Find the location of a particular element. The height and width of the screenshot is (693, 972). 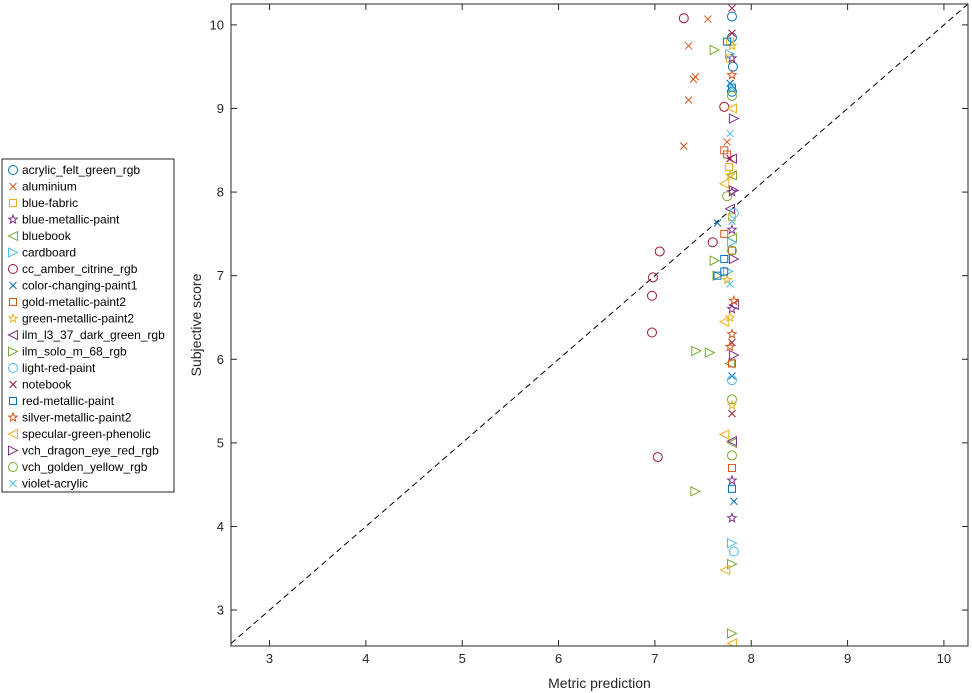

legend-entry-label: vch_dragon_eye_red_rgb is located at coordinates (90, 451).